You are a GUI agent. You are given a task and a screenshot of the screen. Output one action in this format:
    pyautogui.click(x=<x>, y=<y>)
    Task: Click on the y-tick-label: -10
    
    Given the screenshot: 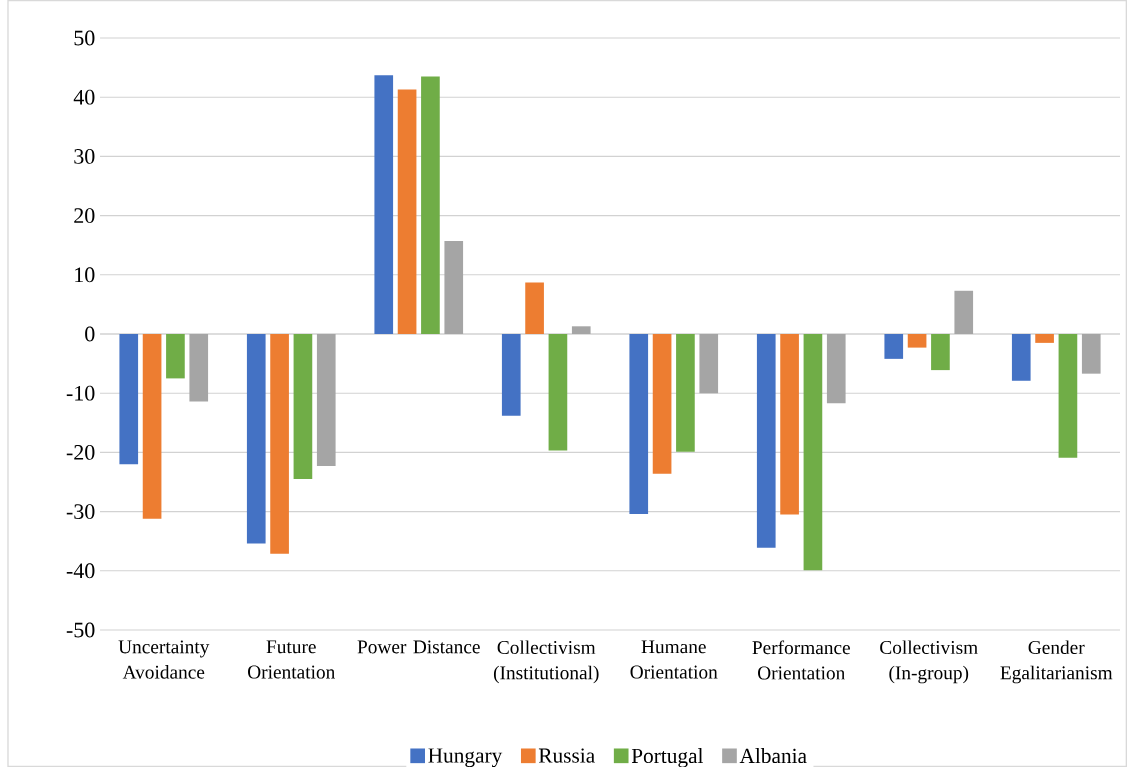 What is the action you would take?
    pyautogui.click(x=80, y=393)
    